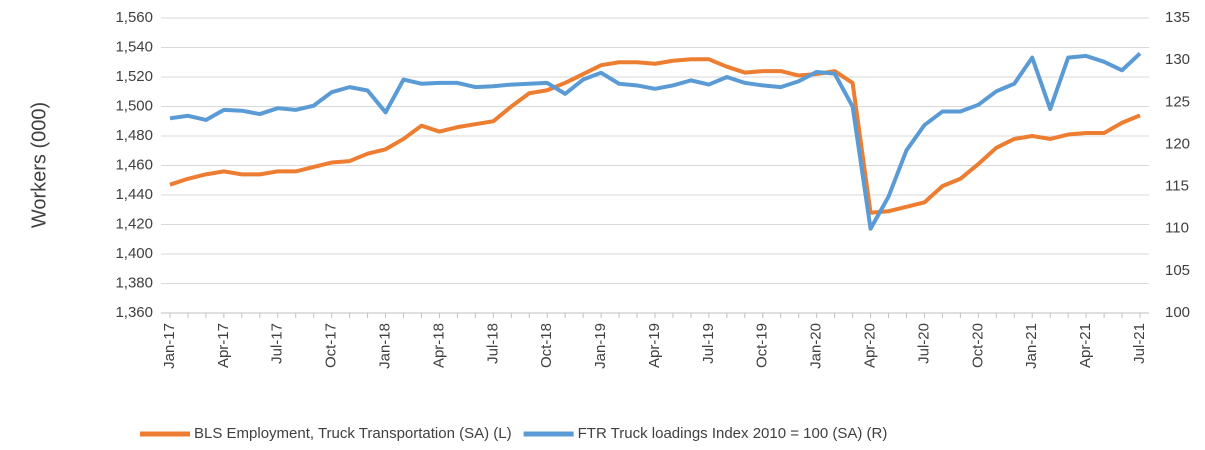 The width and height of the screenshot is (1205, 450). Describe the element at coordinates (134, 46) in the screenshot. I see `y-tick-label: 1,540` at that location.